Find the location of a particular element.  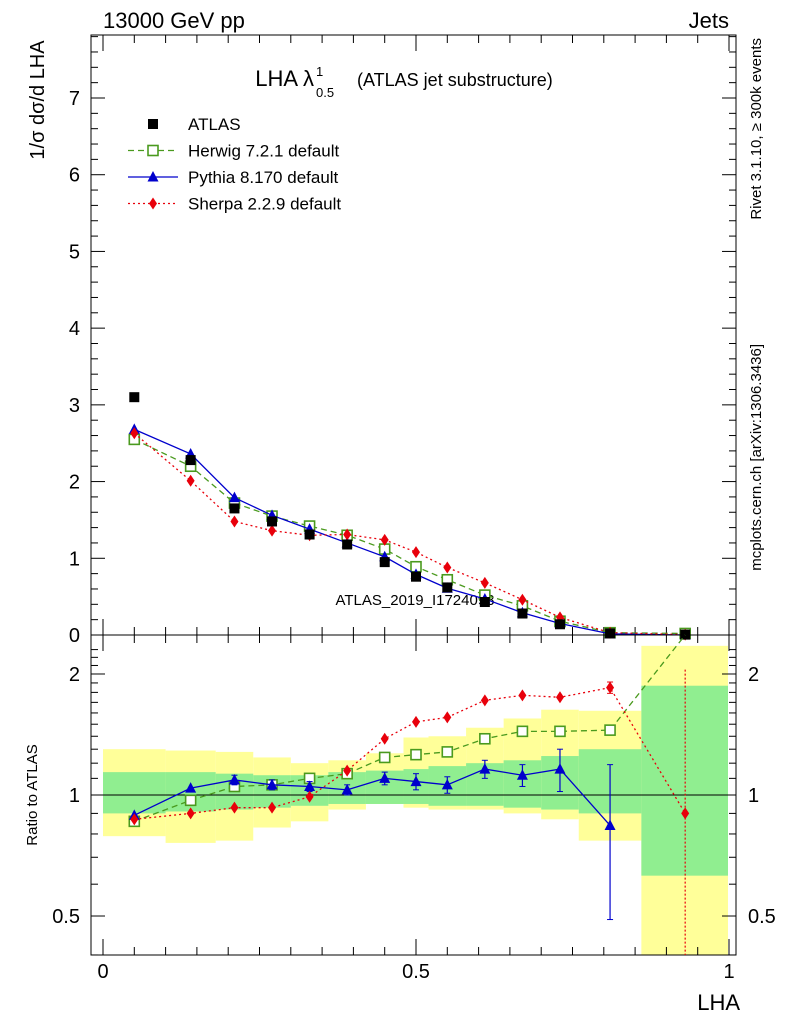

main-y-axis-label: 1/σ dσ/d LHA is located at coordinates (38, 100).